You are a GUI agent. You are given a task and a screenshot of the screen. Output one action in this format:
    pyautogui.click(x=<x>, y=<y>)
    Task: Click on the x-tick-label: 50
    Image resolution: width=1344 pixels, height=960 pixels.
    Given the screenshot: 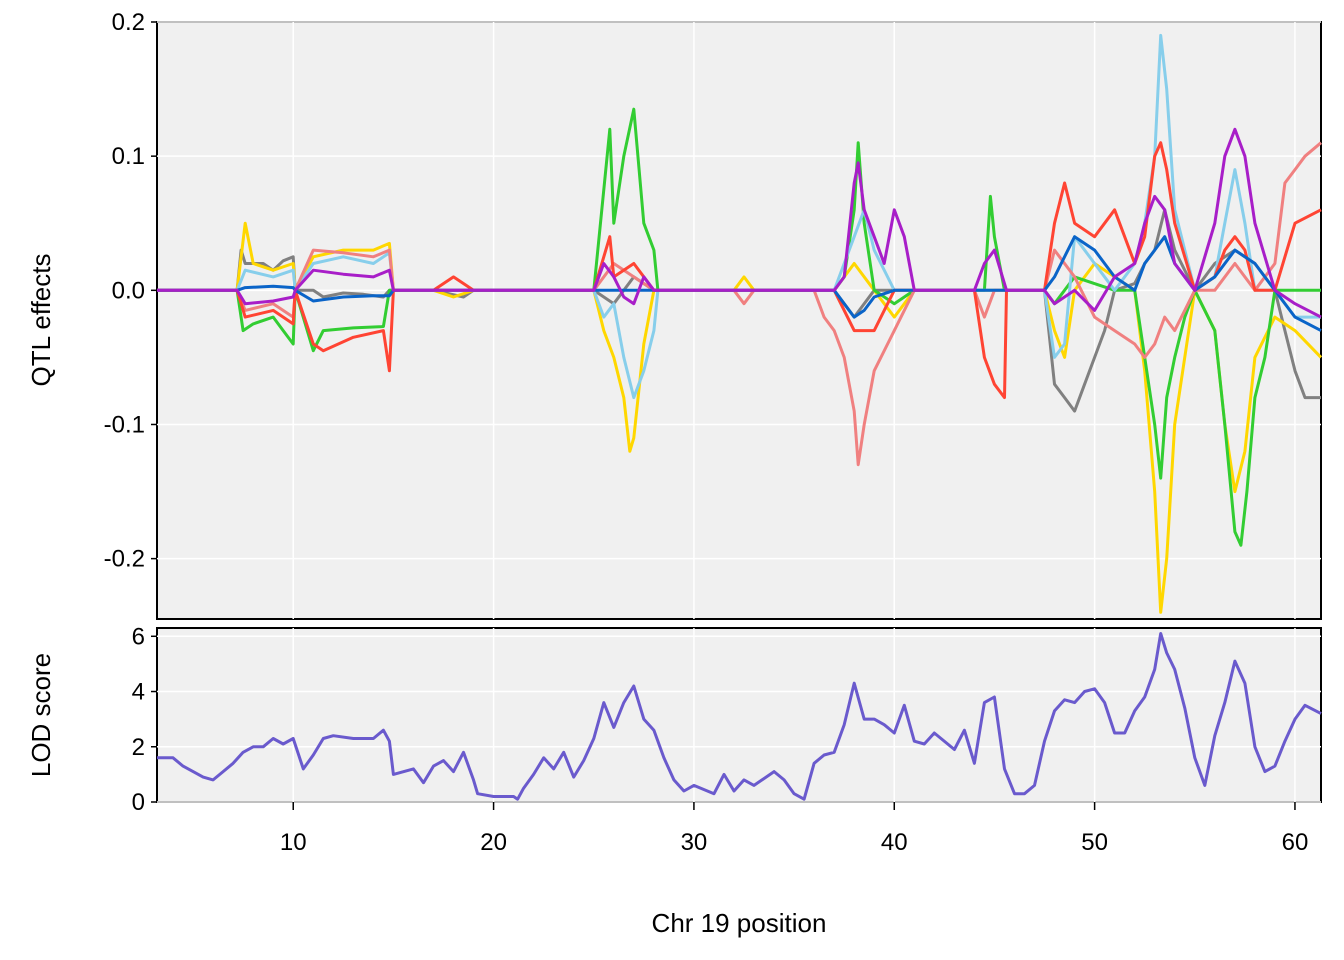 What is the action you would take?
    pyautogui.click(x=1094, y=842)
    